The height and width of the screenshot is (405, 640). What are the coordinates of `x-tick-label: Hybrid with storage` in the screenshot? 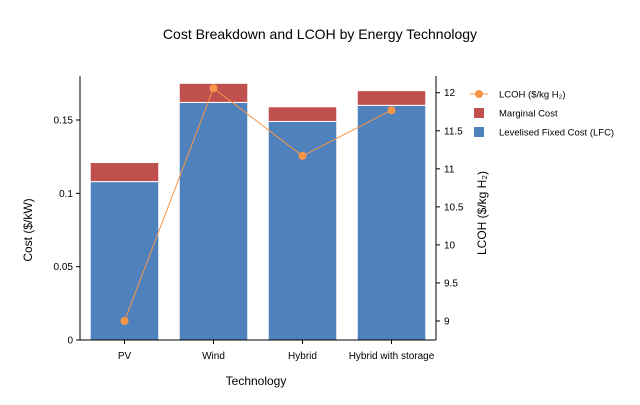 It's located at (392, 356).